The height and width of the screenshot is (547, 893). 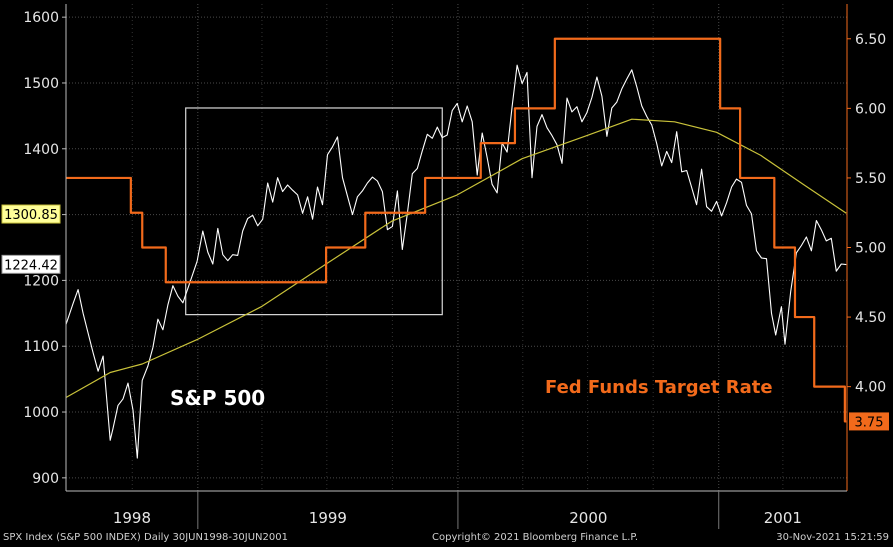 I want to click on left-tick-label: 1200, so click(x=41, y=281).